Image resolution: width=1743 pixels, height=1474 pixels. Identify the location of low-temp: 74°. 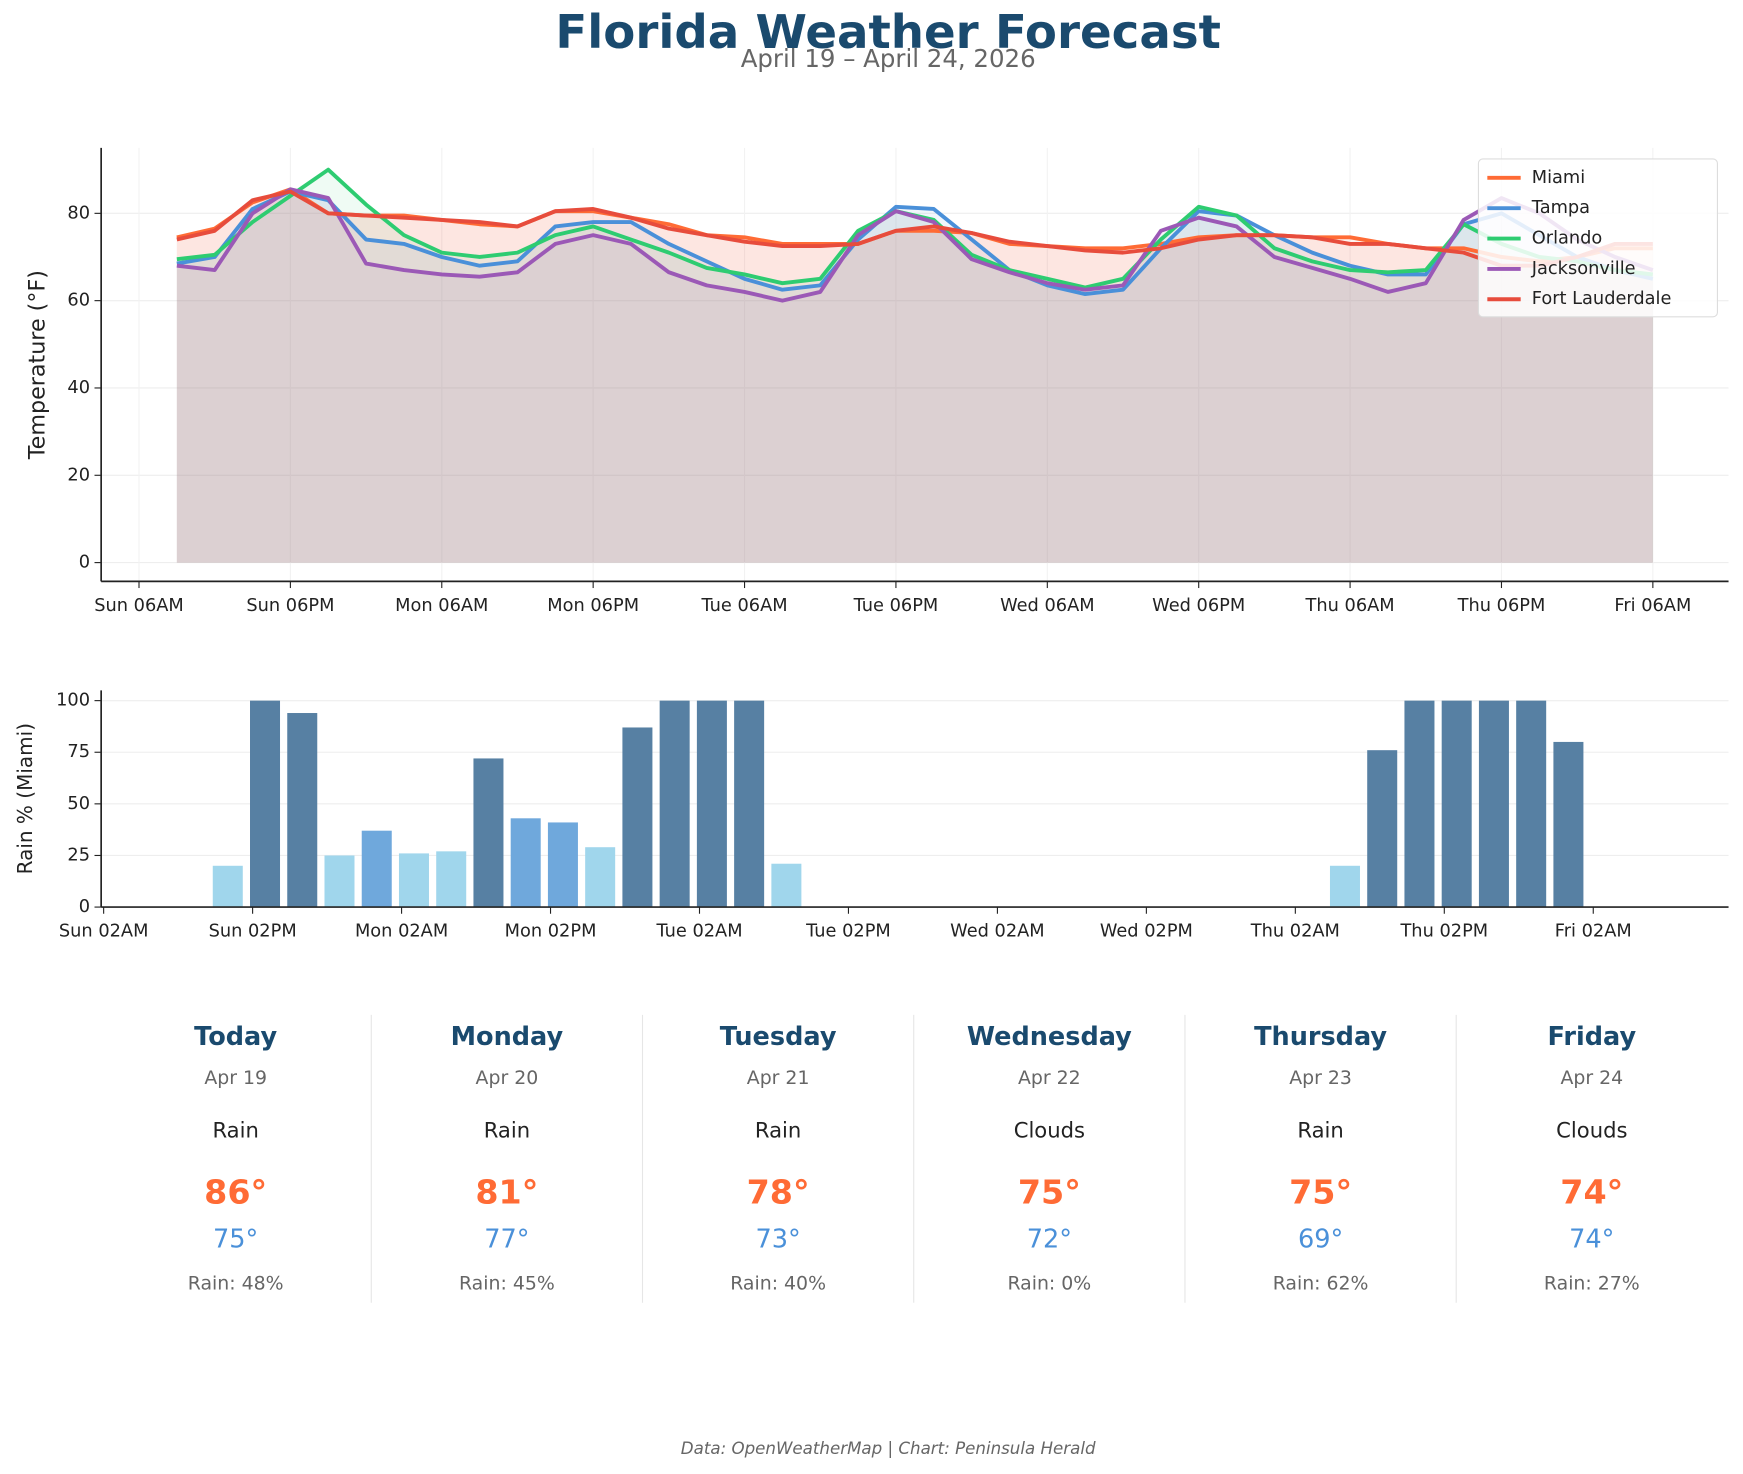
(1591, 1240).